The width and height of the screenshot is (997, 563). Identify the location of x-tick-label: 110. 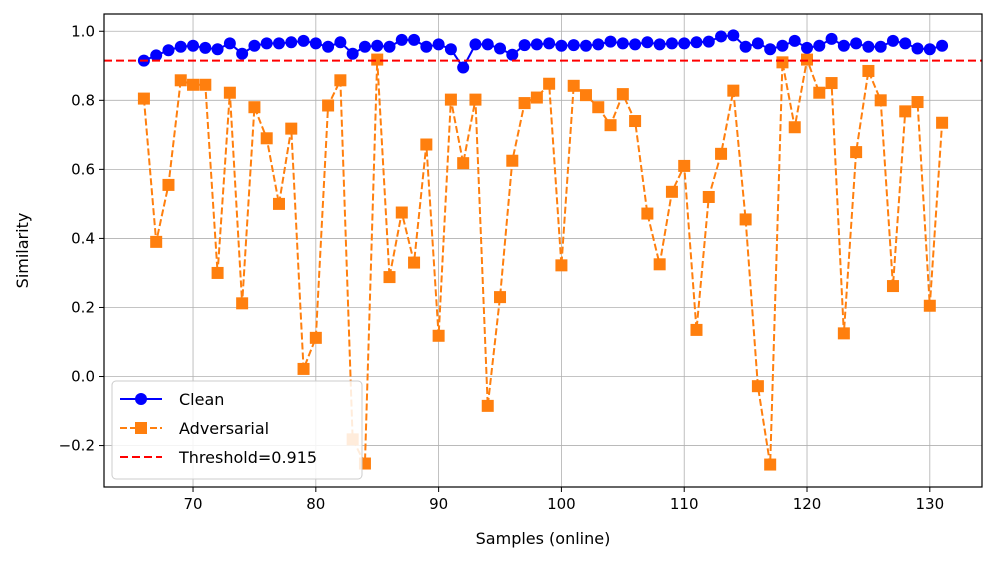
(684, 504).